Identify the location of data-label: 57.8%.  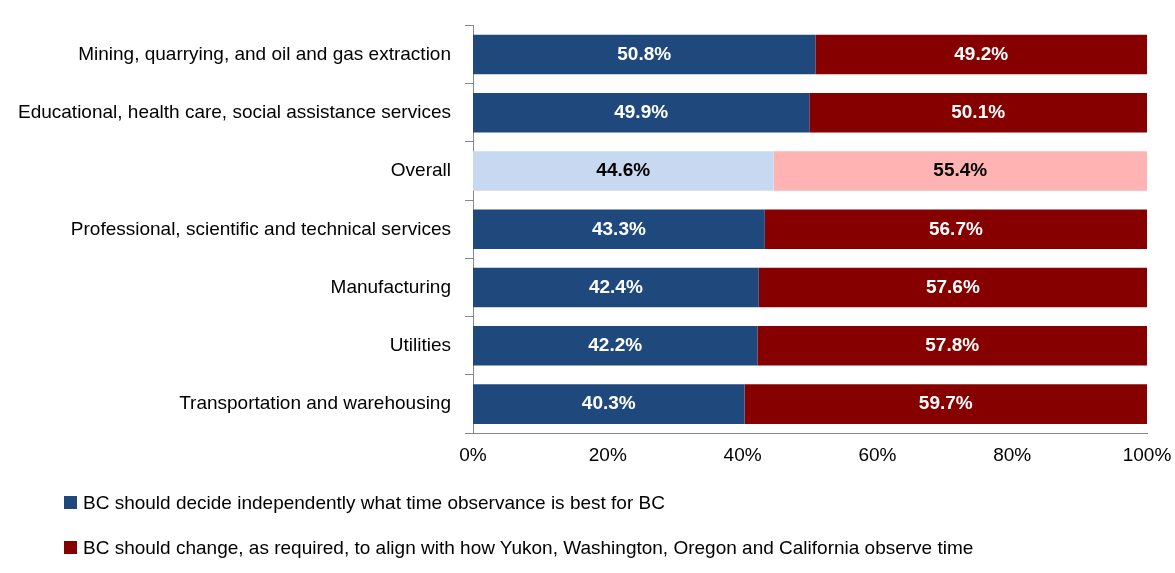
(952, 345).